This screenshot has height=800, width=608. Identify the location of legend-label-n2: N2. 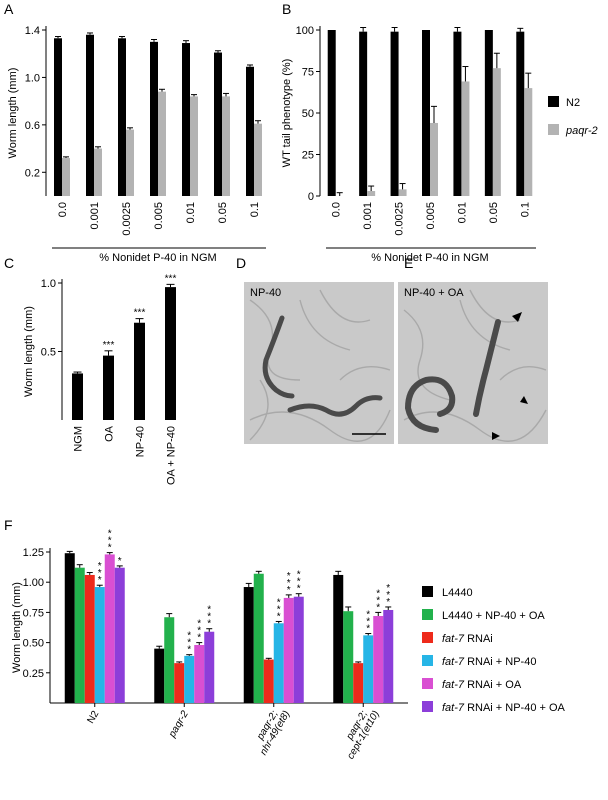
(573, 103).